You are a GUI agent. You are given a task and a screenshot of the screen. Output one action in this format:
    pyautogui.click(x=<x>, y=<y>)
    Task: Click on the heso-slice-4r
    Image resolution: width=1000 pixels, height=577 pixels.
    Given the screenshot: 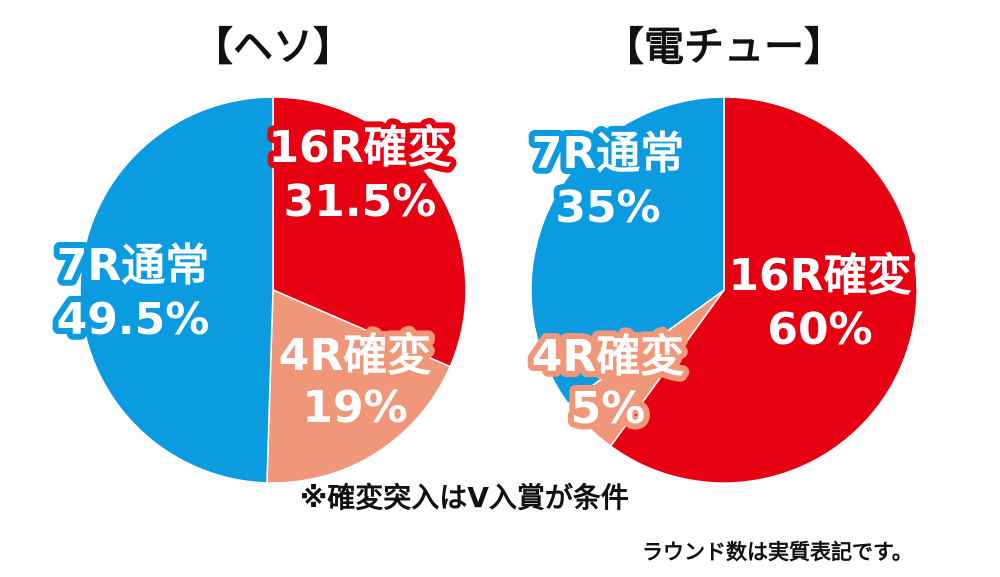 What is the action you would take?
    pyautogui.click(x=359, y=386)
    